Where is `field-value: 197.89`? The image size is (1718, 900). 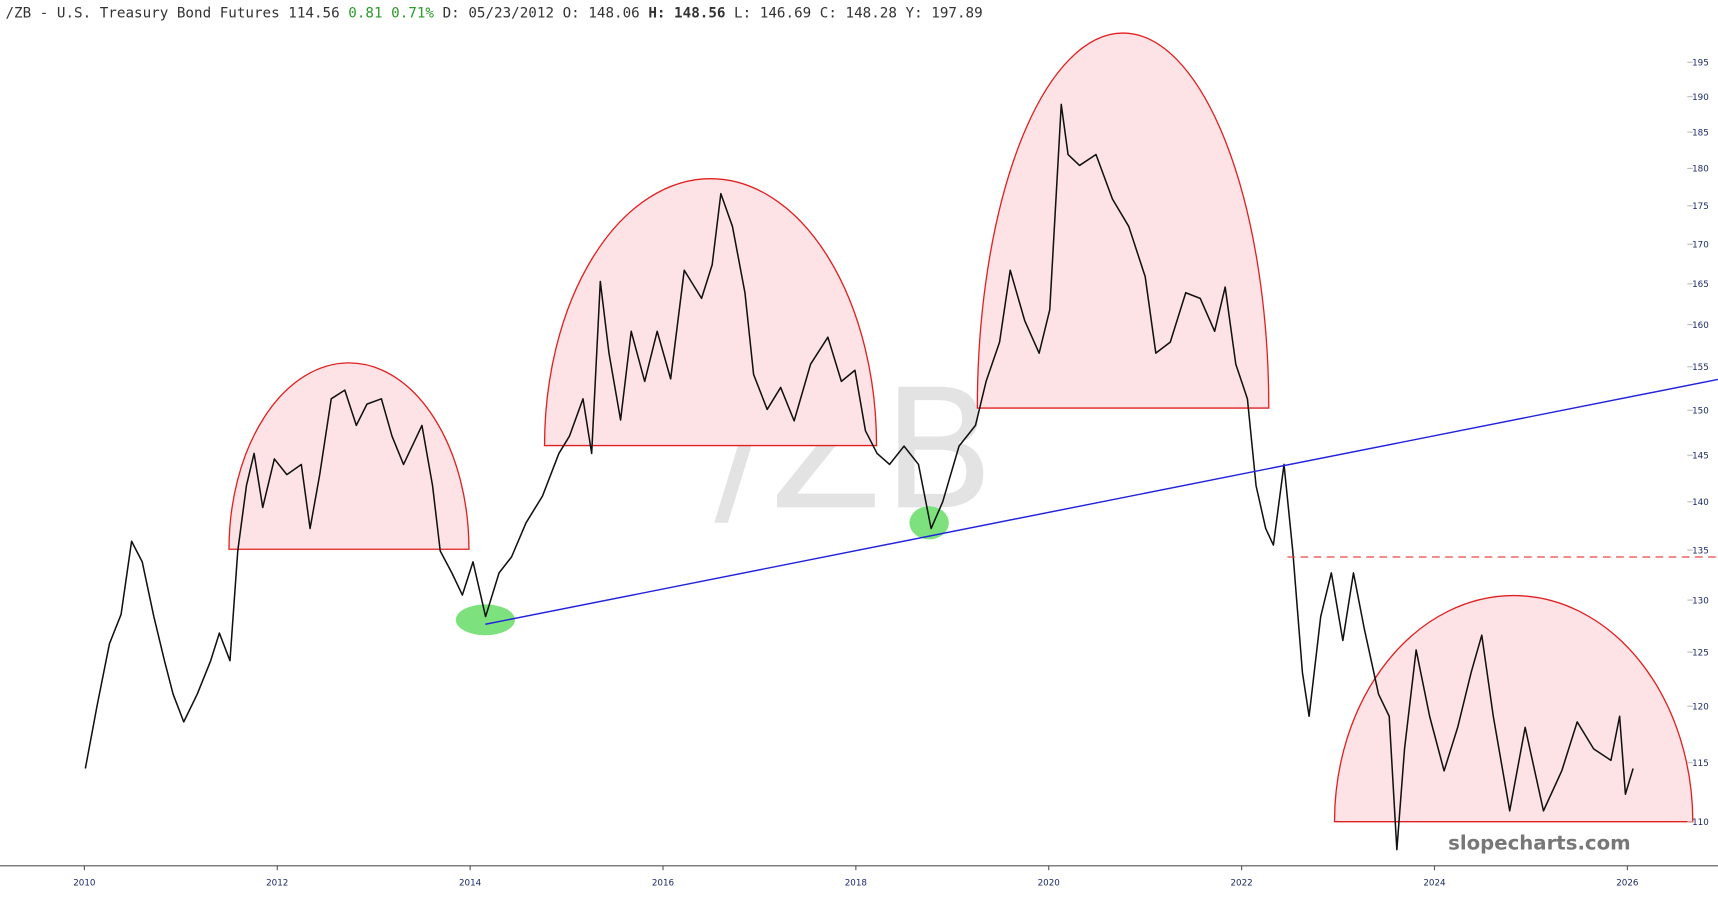
field-value: 197.89 is located at coordinates (956, 14).